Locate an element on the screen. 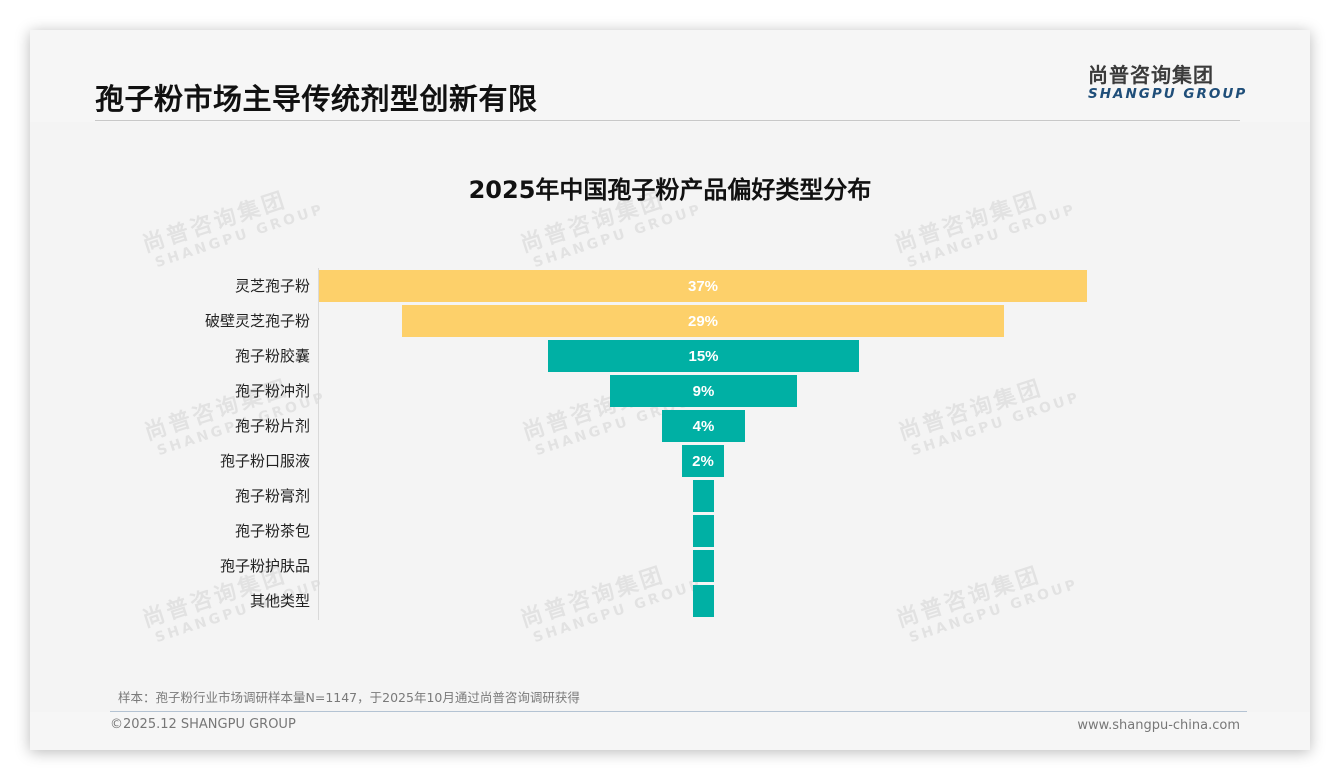  funnel-row: 灵芝孢子粉 37% is located at coordinates (670, 287).